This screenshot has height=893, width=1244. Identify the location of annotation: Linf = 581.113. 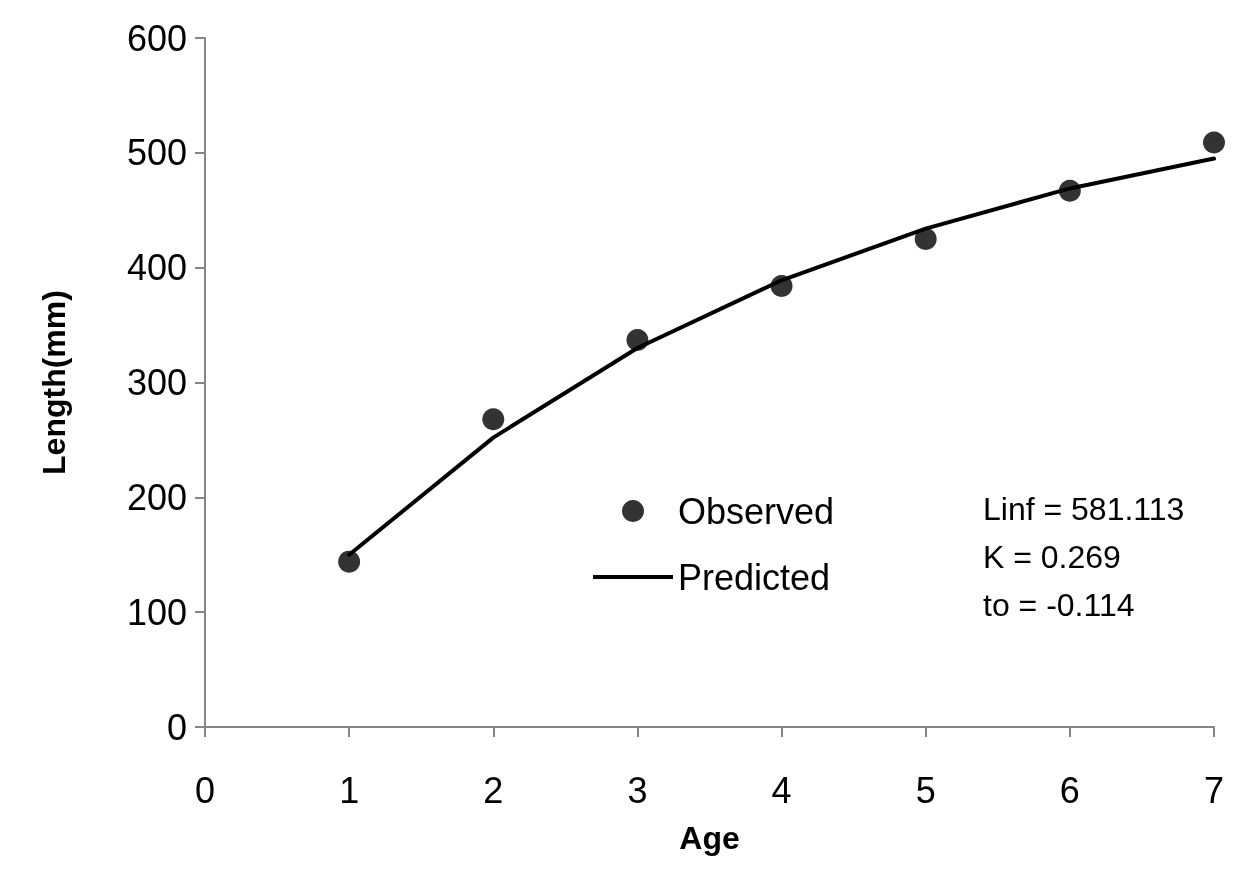
(1084, 509).